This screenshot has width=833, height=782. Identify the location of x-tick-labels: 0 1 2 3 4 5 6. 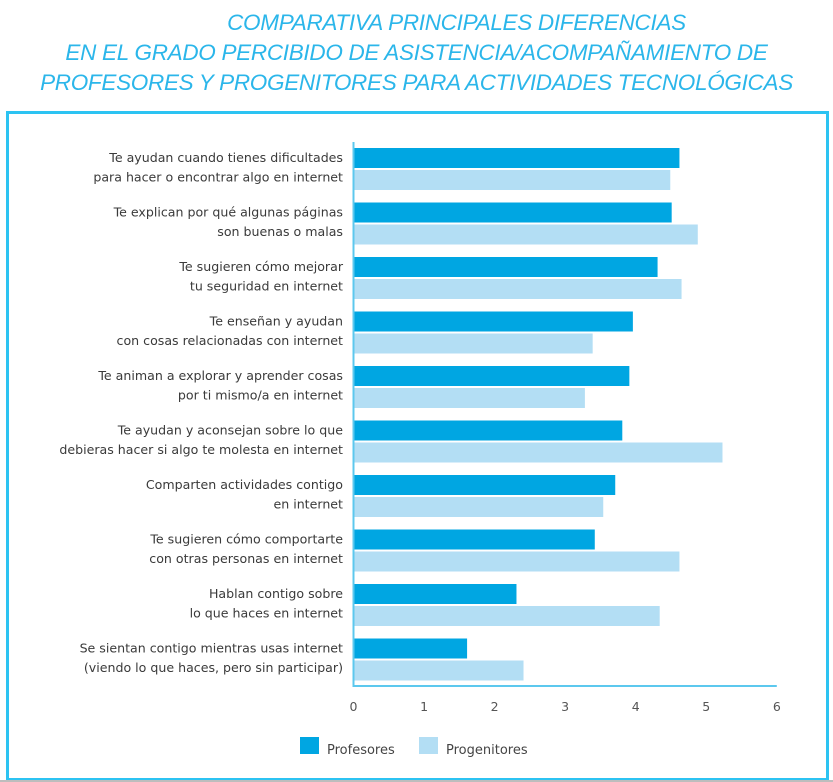
(565, 706).